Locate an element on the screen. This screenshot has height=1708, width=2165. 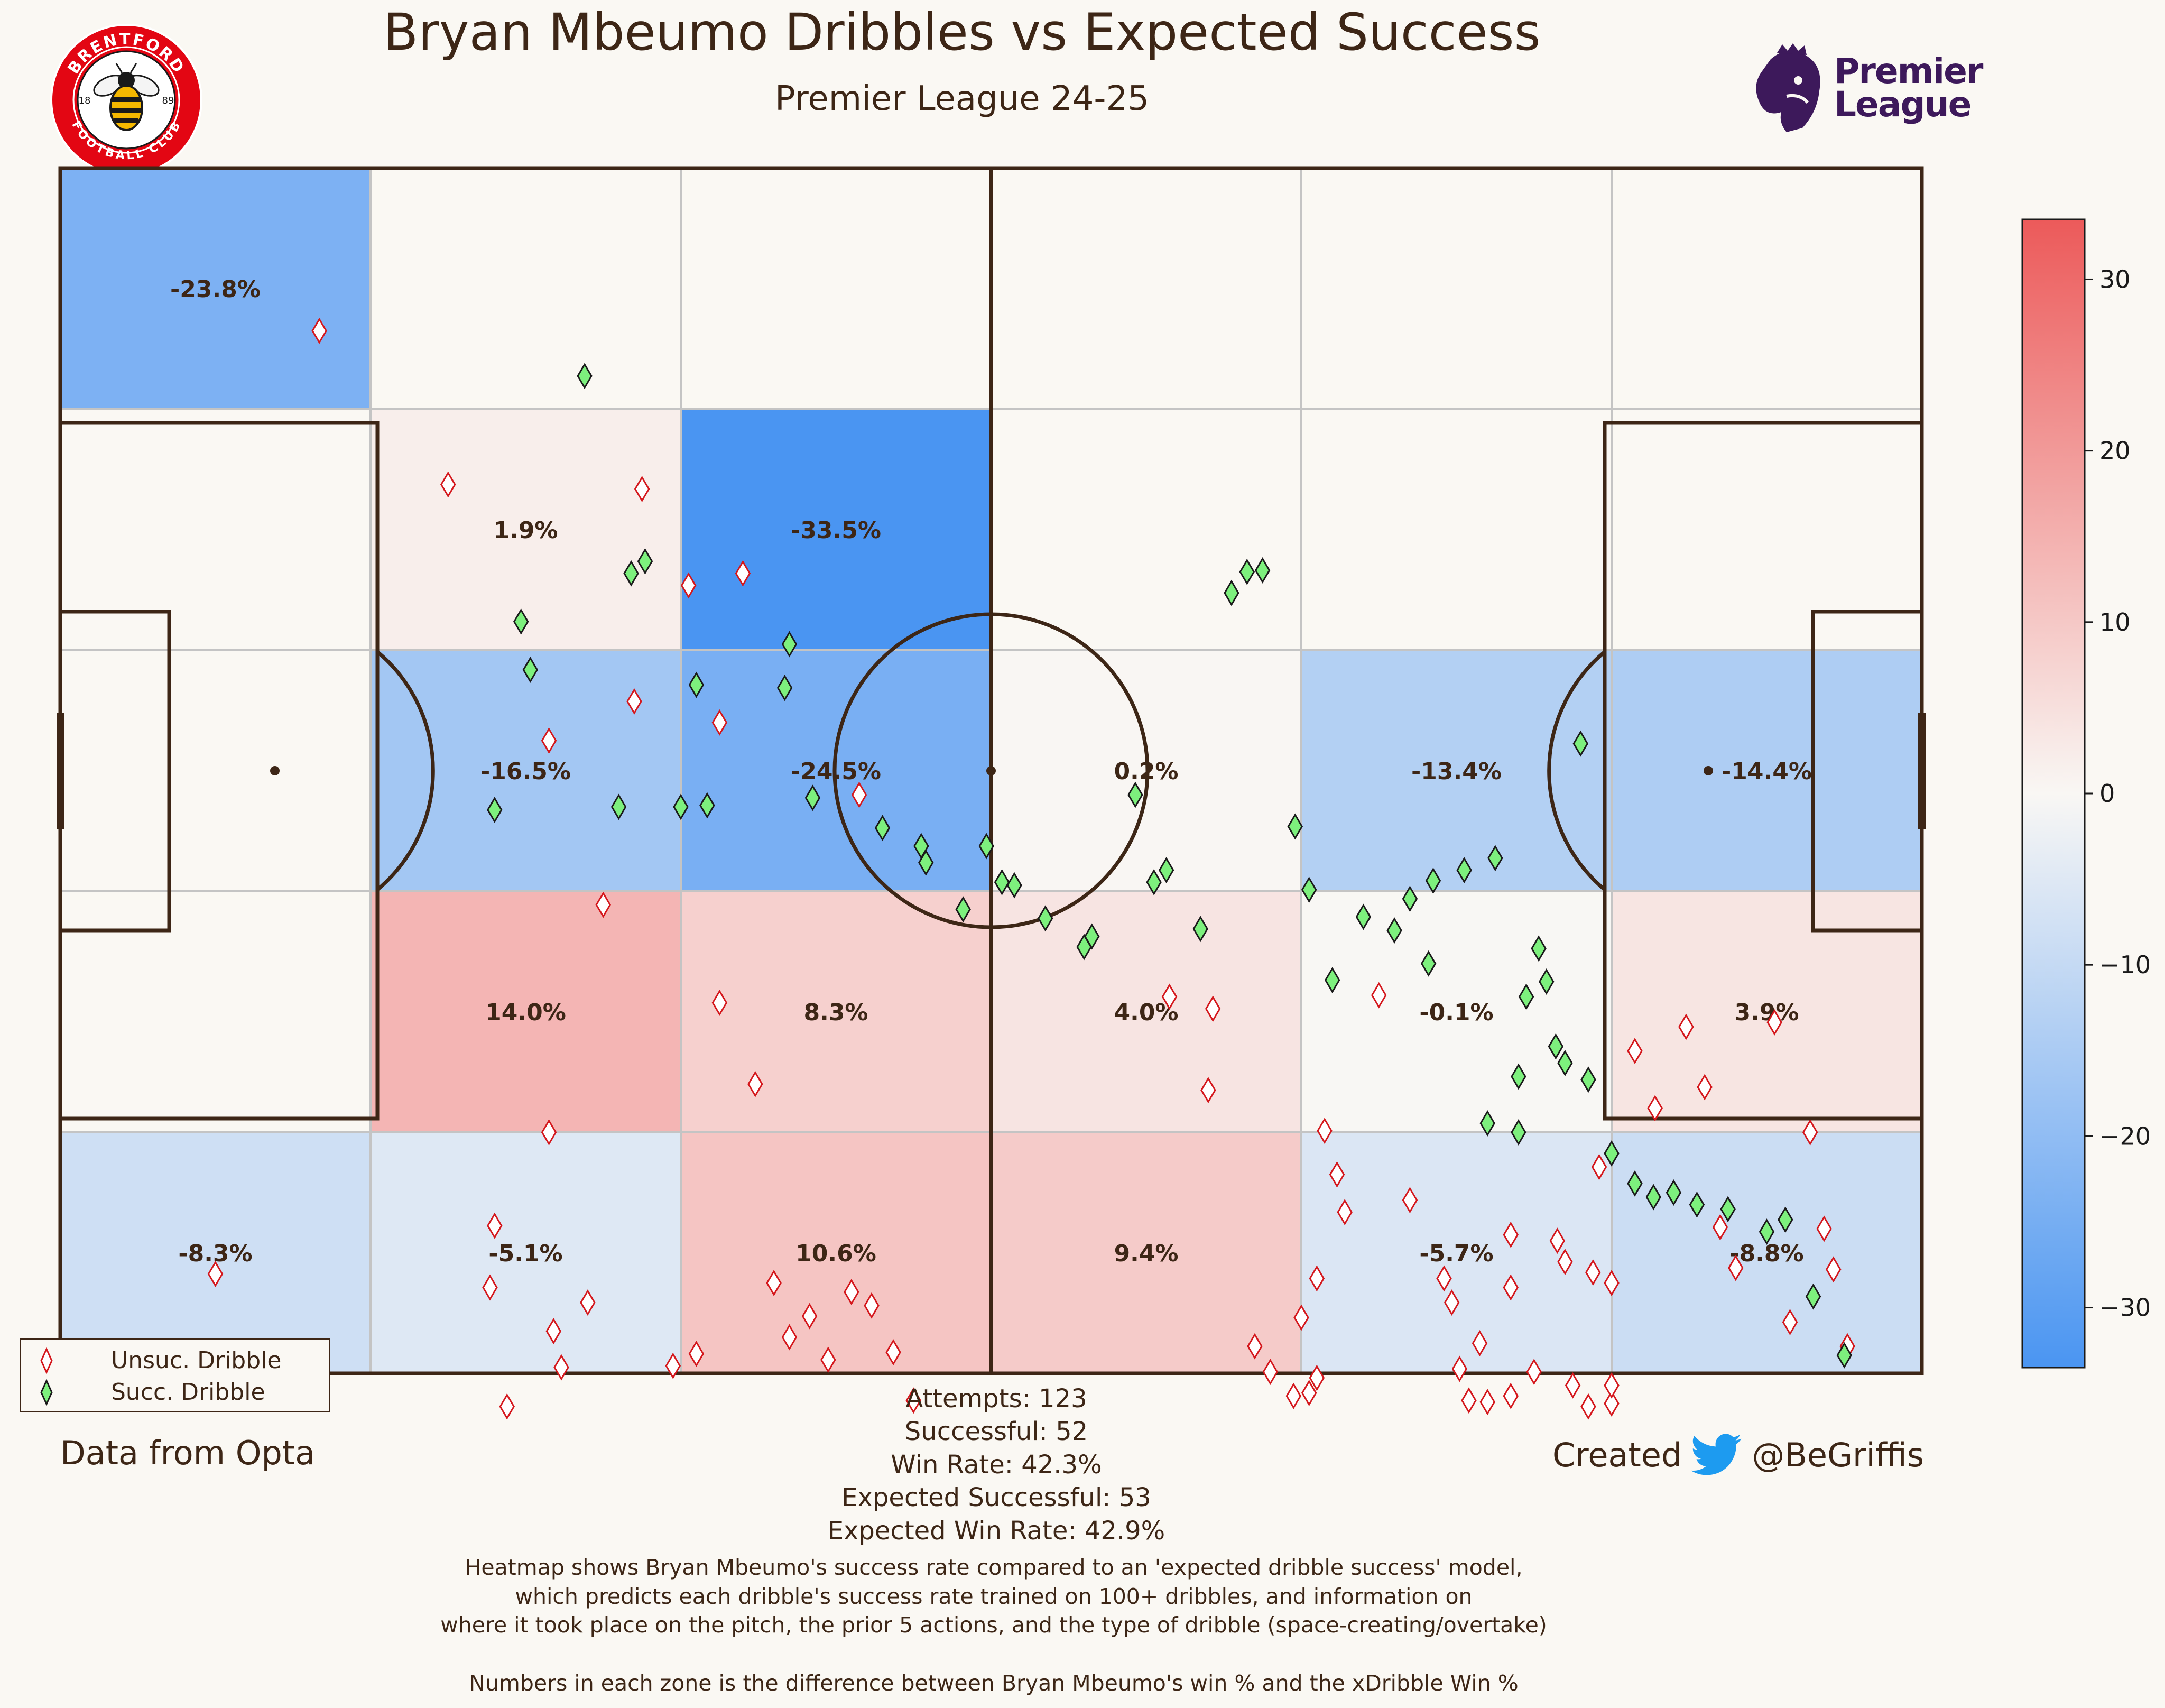
brentford-crest-icon: BRENTFORD FOOTBALL CLUB 18 89 is located at coordinates (126, 100).